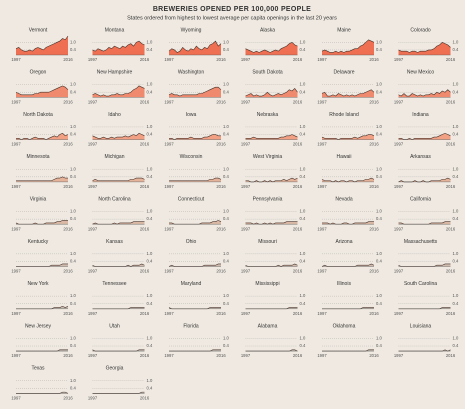 The height and width of the screenshot is (409, 465). Describe the element at coordinates (268, 200) in the screenshot. I see `panel-title: Pennsylvania` at that location.